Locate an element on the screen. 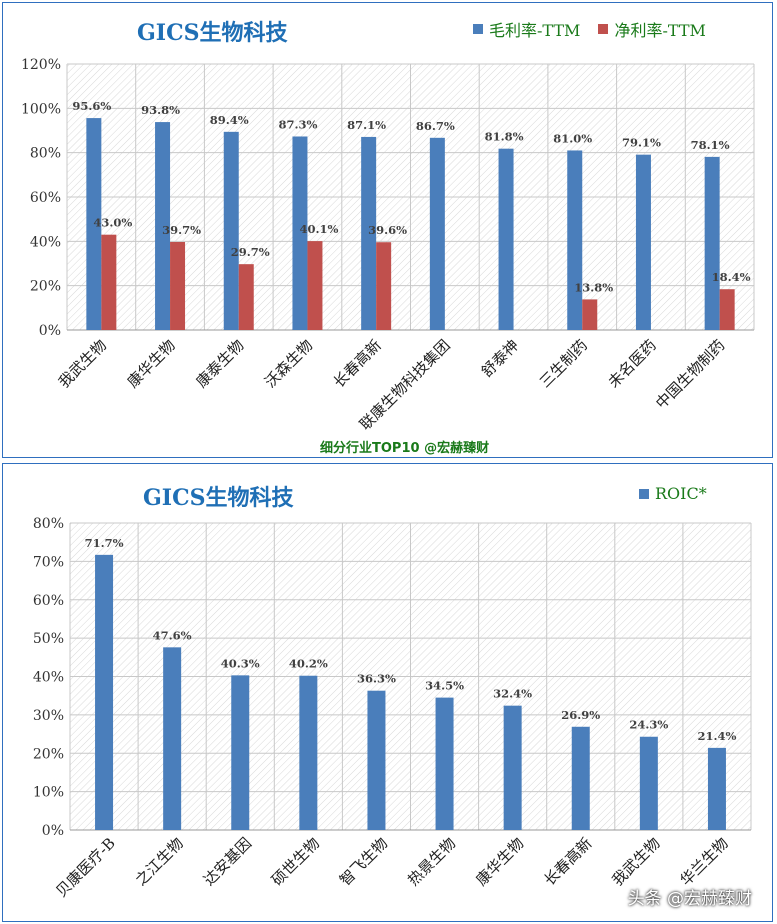 This screenshot has width=777, height=924. y-tick-label: 70% is located at coordinates (48, 562).